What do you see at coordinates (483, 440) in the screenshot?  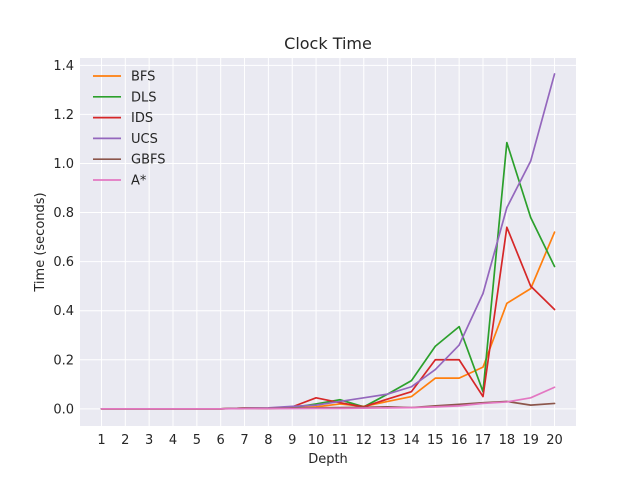 I see `x-tick-label: 17` at bounding box center [483, 440].